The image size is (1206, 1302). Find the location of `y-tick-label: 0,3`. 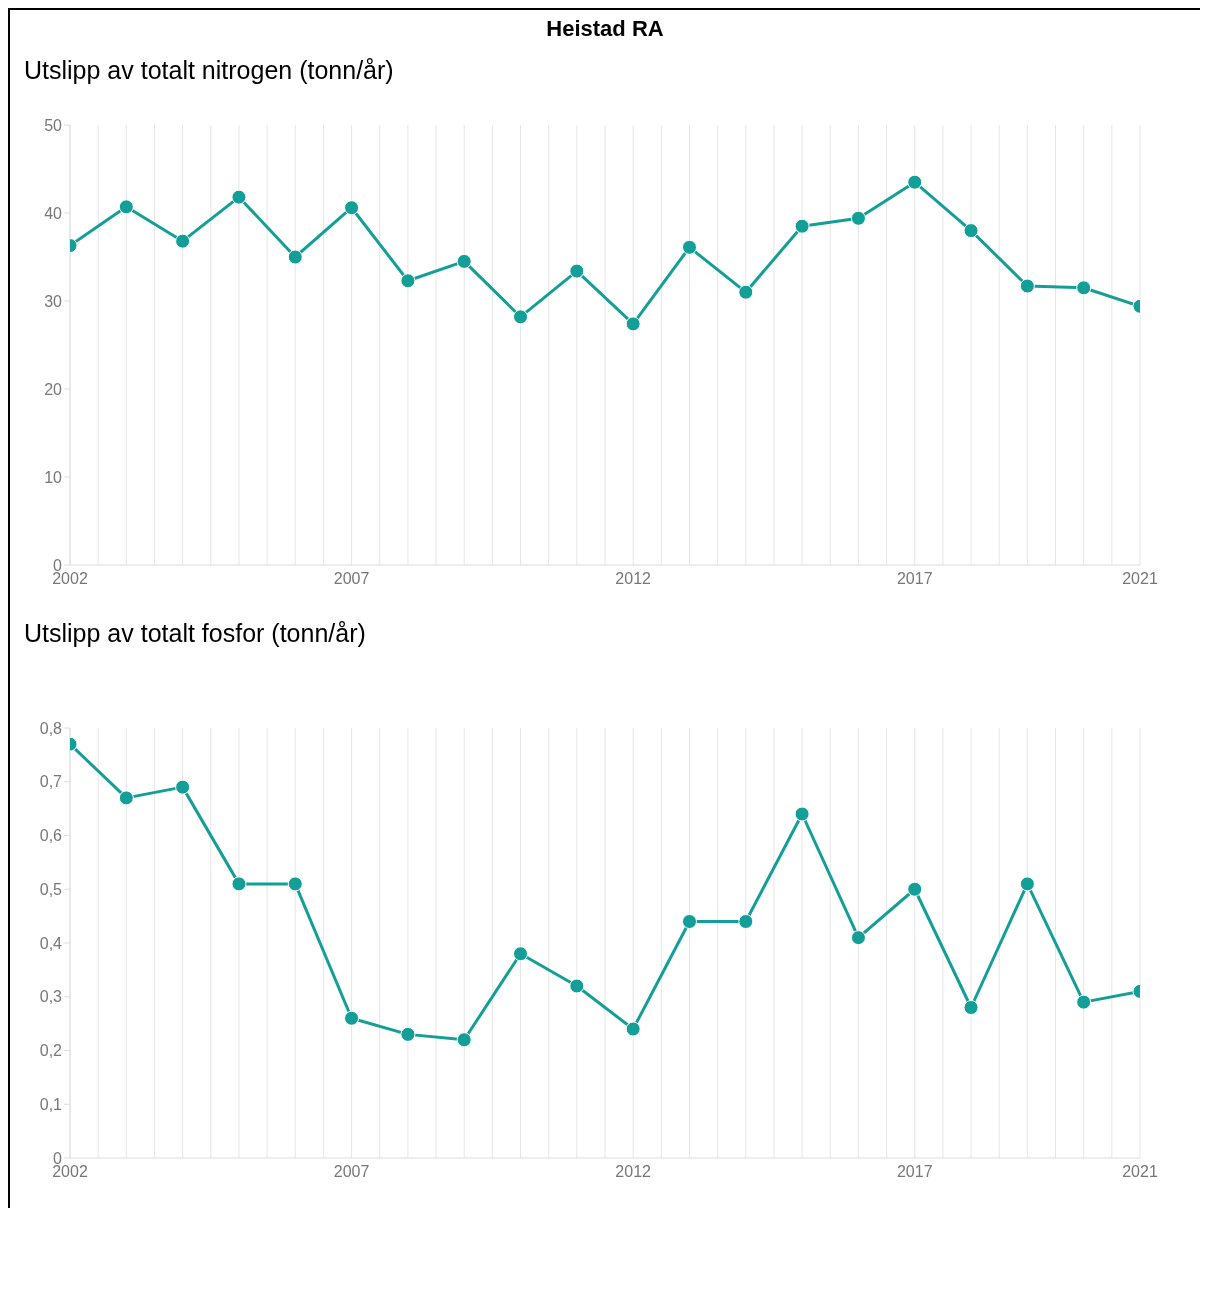

y-tick-label: 0,3 is located at coordinates (51, 997).